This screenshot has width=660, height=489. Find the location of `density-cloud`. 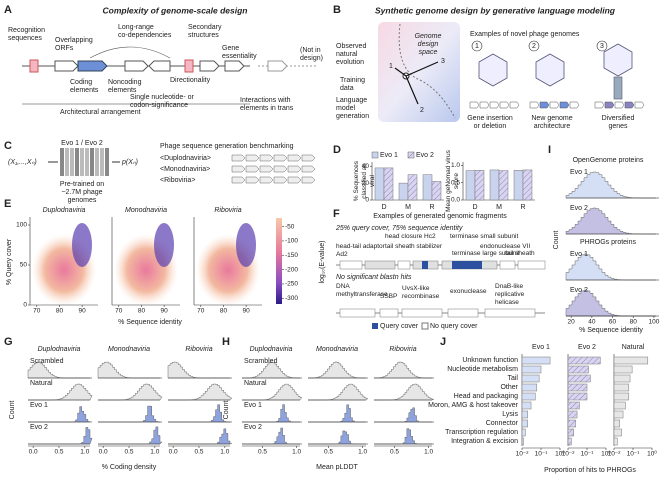

density-cloud is located at coordinates (246, 245).